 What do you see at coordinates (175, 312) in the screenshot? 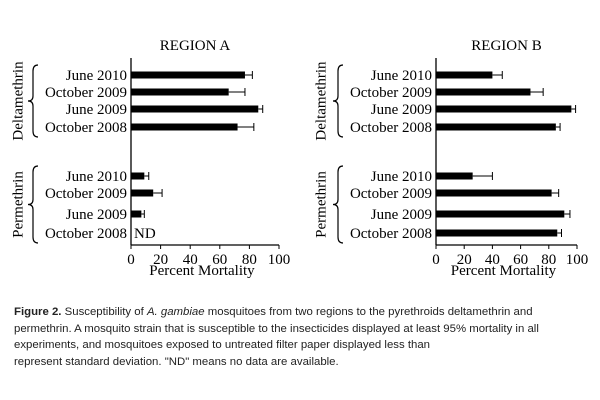
I see `caption-species: A. gambiae` at bounding box center [175, 312].